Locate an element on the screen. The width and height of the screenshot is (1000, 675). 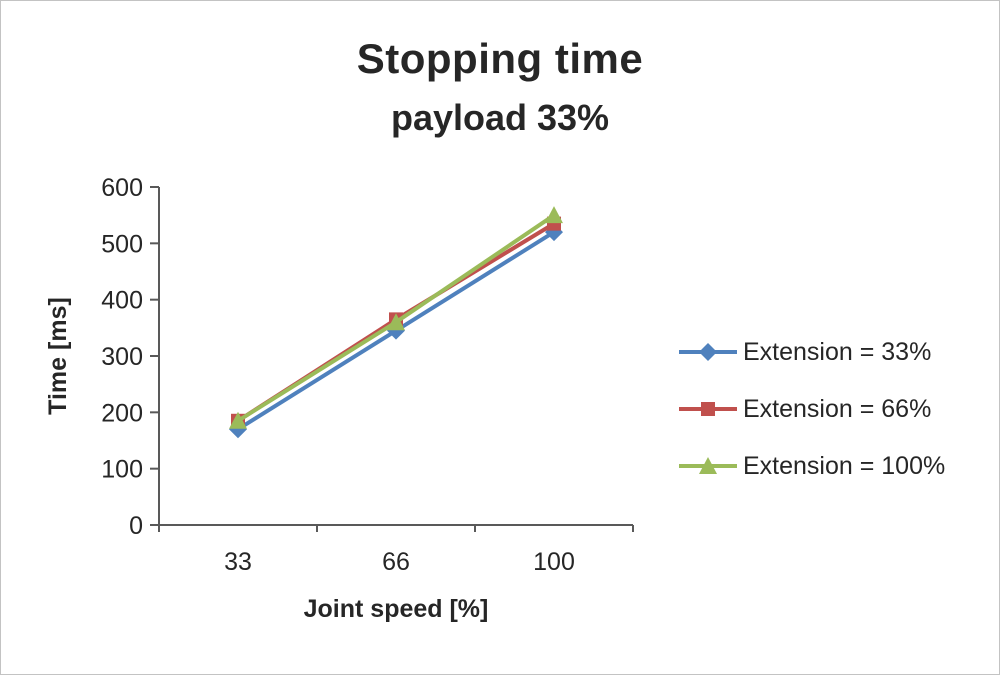
x-tick-label: 100 is located at coordinates (554, 562).